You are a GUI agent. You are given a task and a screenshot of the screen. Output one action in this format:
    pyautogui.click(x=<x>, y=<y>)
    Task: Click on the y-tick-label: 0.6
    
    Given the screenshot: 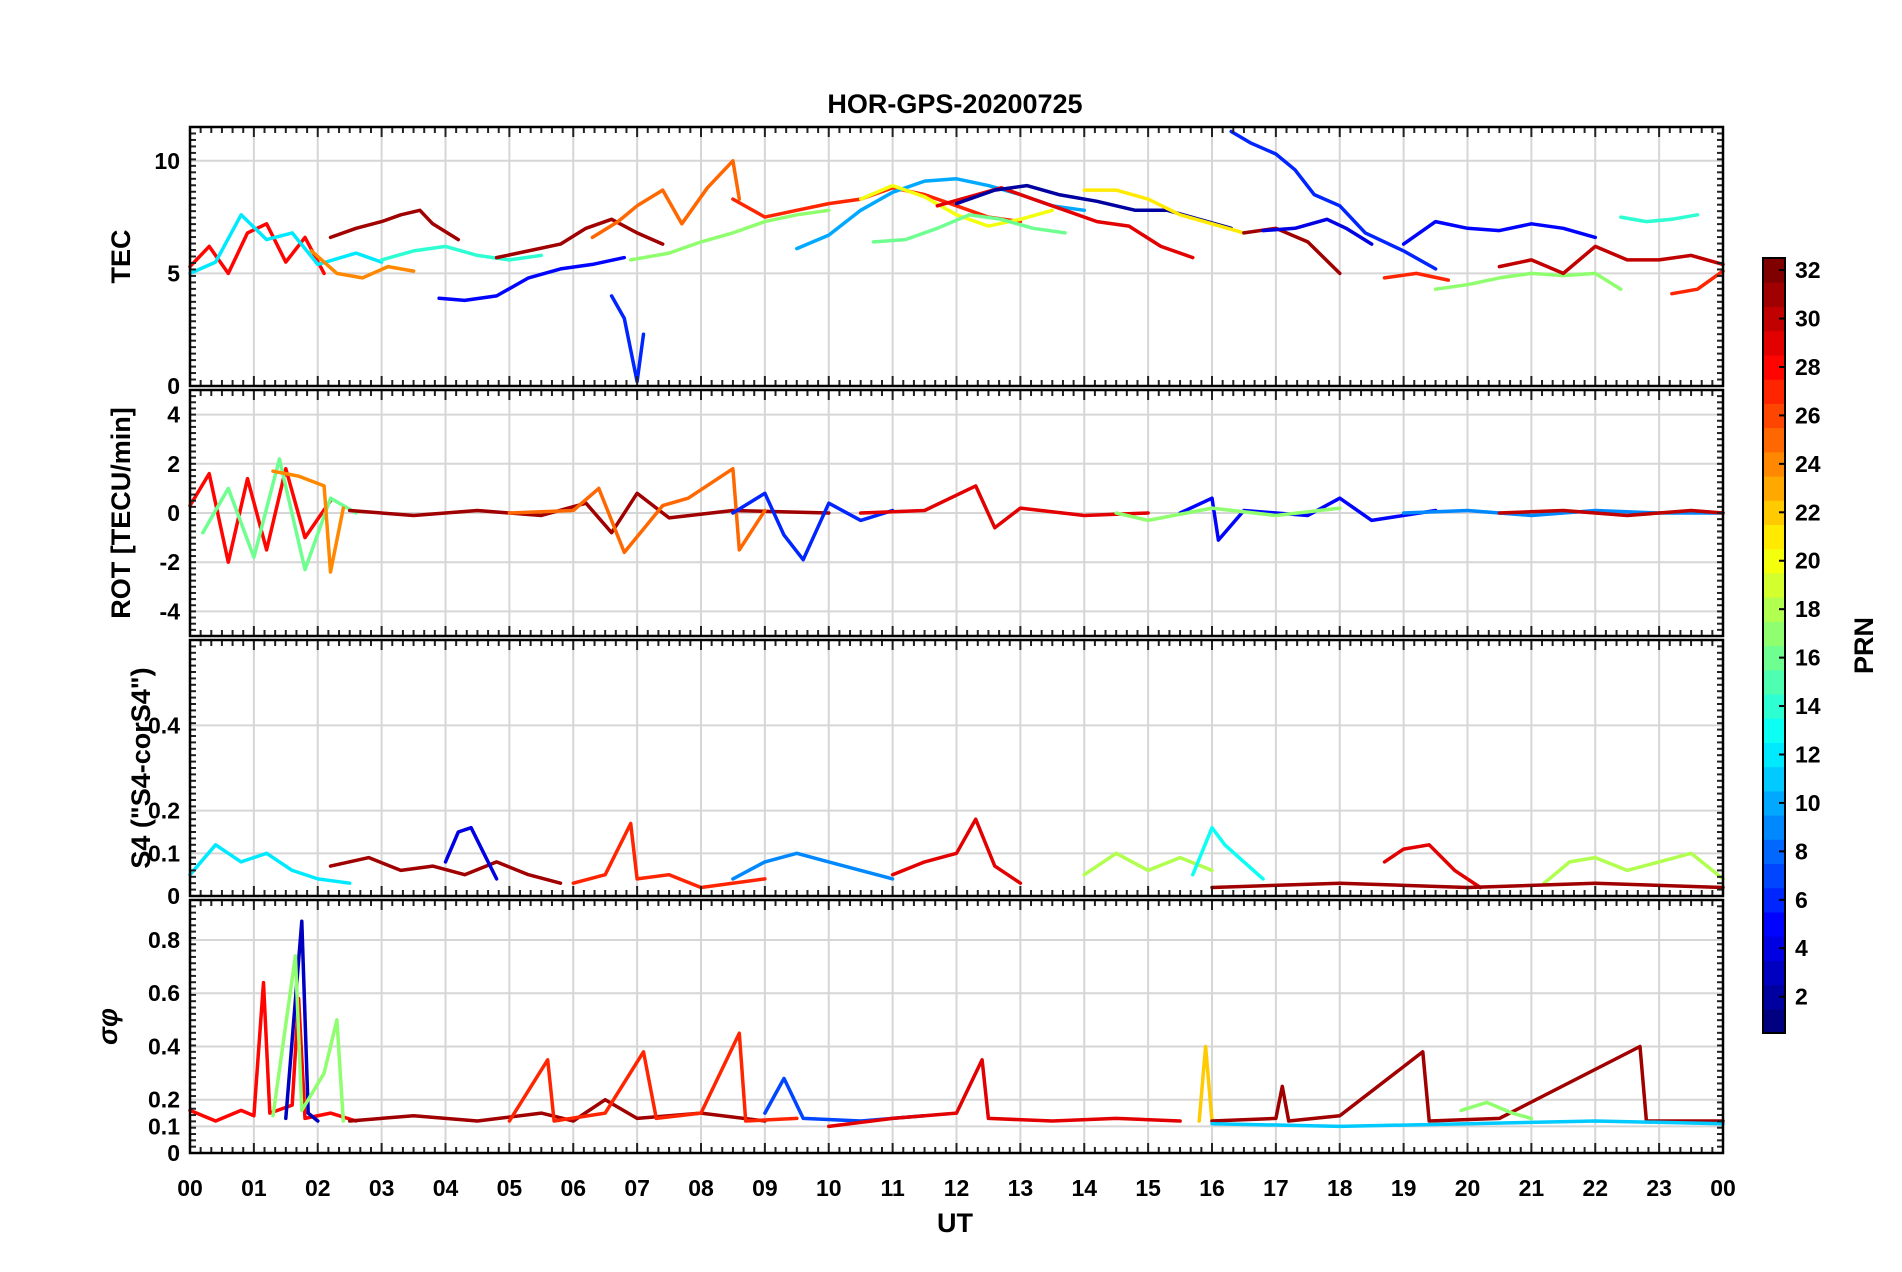 What is the action you would take?
    pyautogui.click(x=164, y=993)
    